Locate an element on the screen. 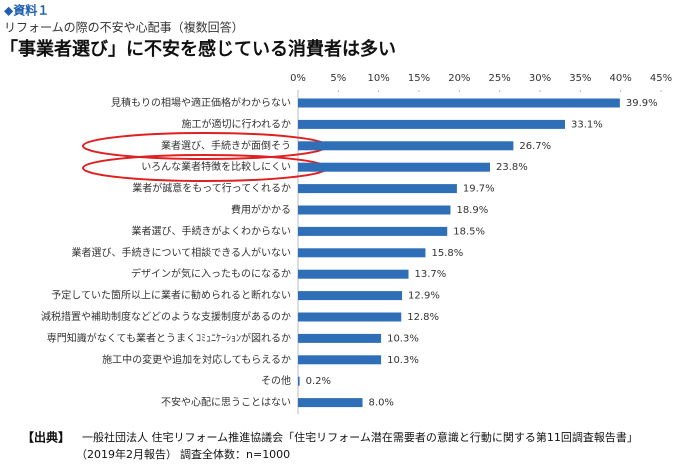  x-tick-label: 0% is located at coordinates (298, 78).